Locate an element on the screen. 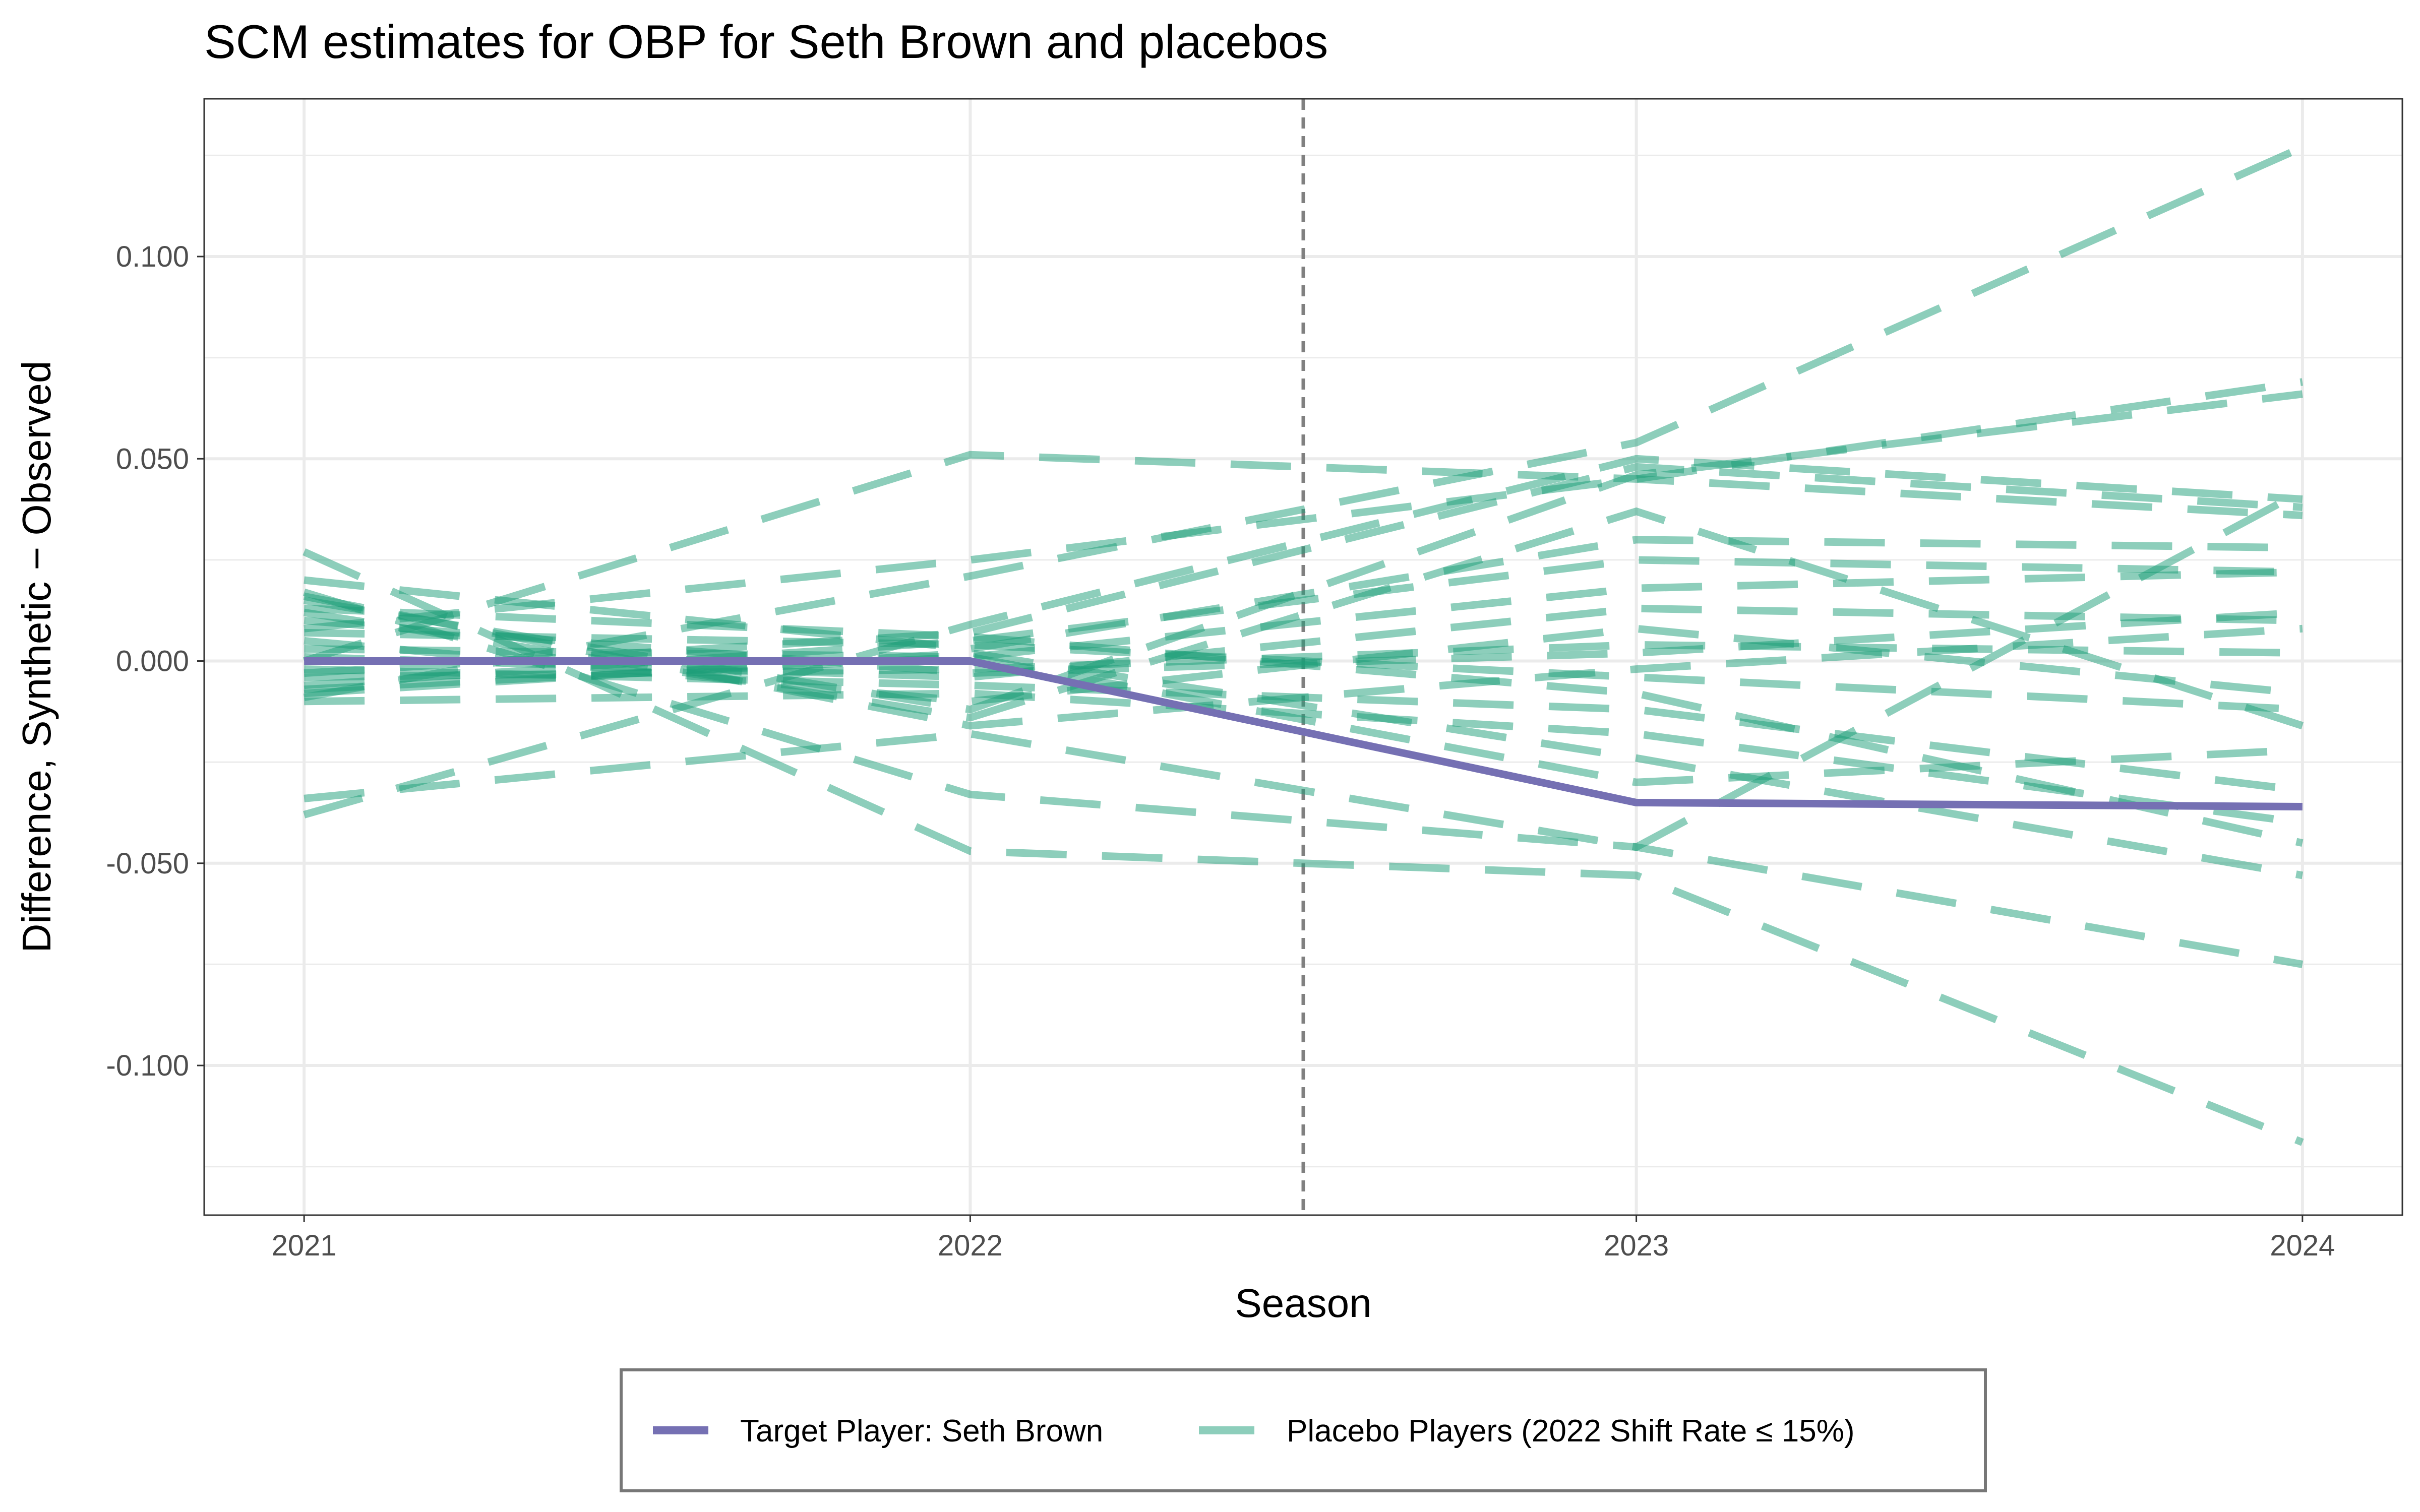  target-series-group is located at coordinates (1303, 733).